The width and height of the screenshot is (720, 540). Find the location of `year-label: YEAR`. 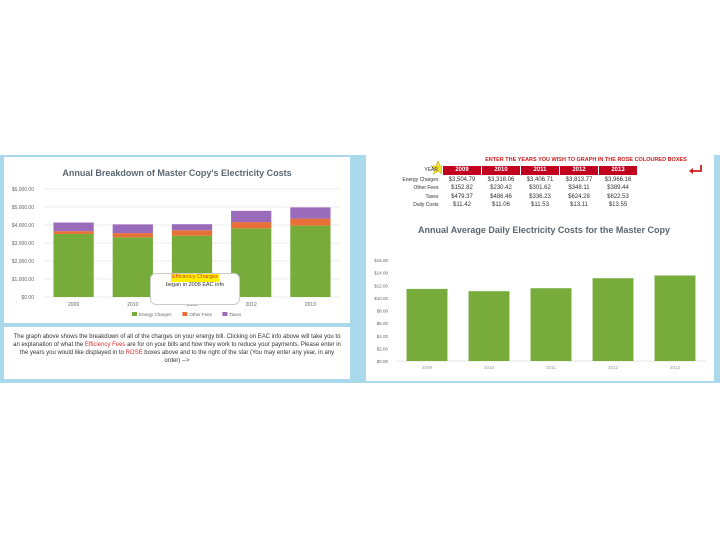

year-label: YEAR is located at coordinates (431, 170).